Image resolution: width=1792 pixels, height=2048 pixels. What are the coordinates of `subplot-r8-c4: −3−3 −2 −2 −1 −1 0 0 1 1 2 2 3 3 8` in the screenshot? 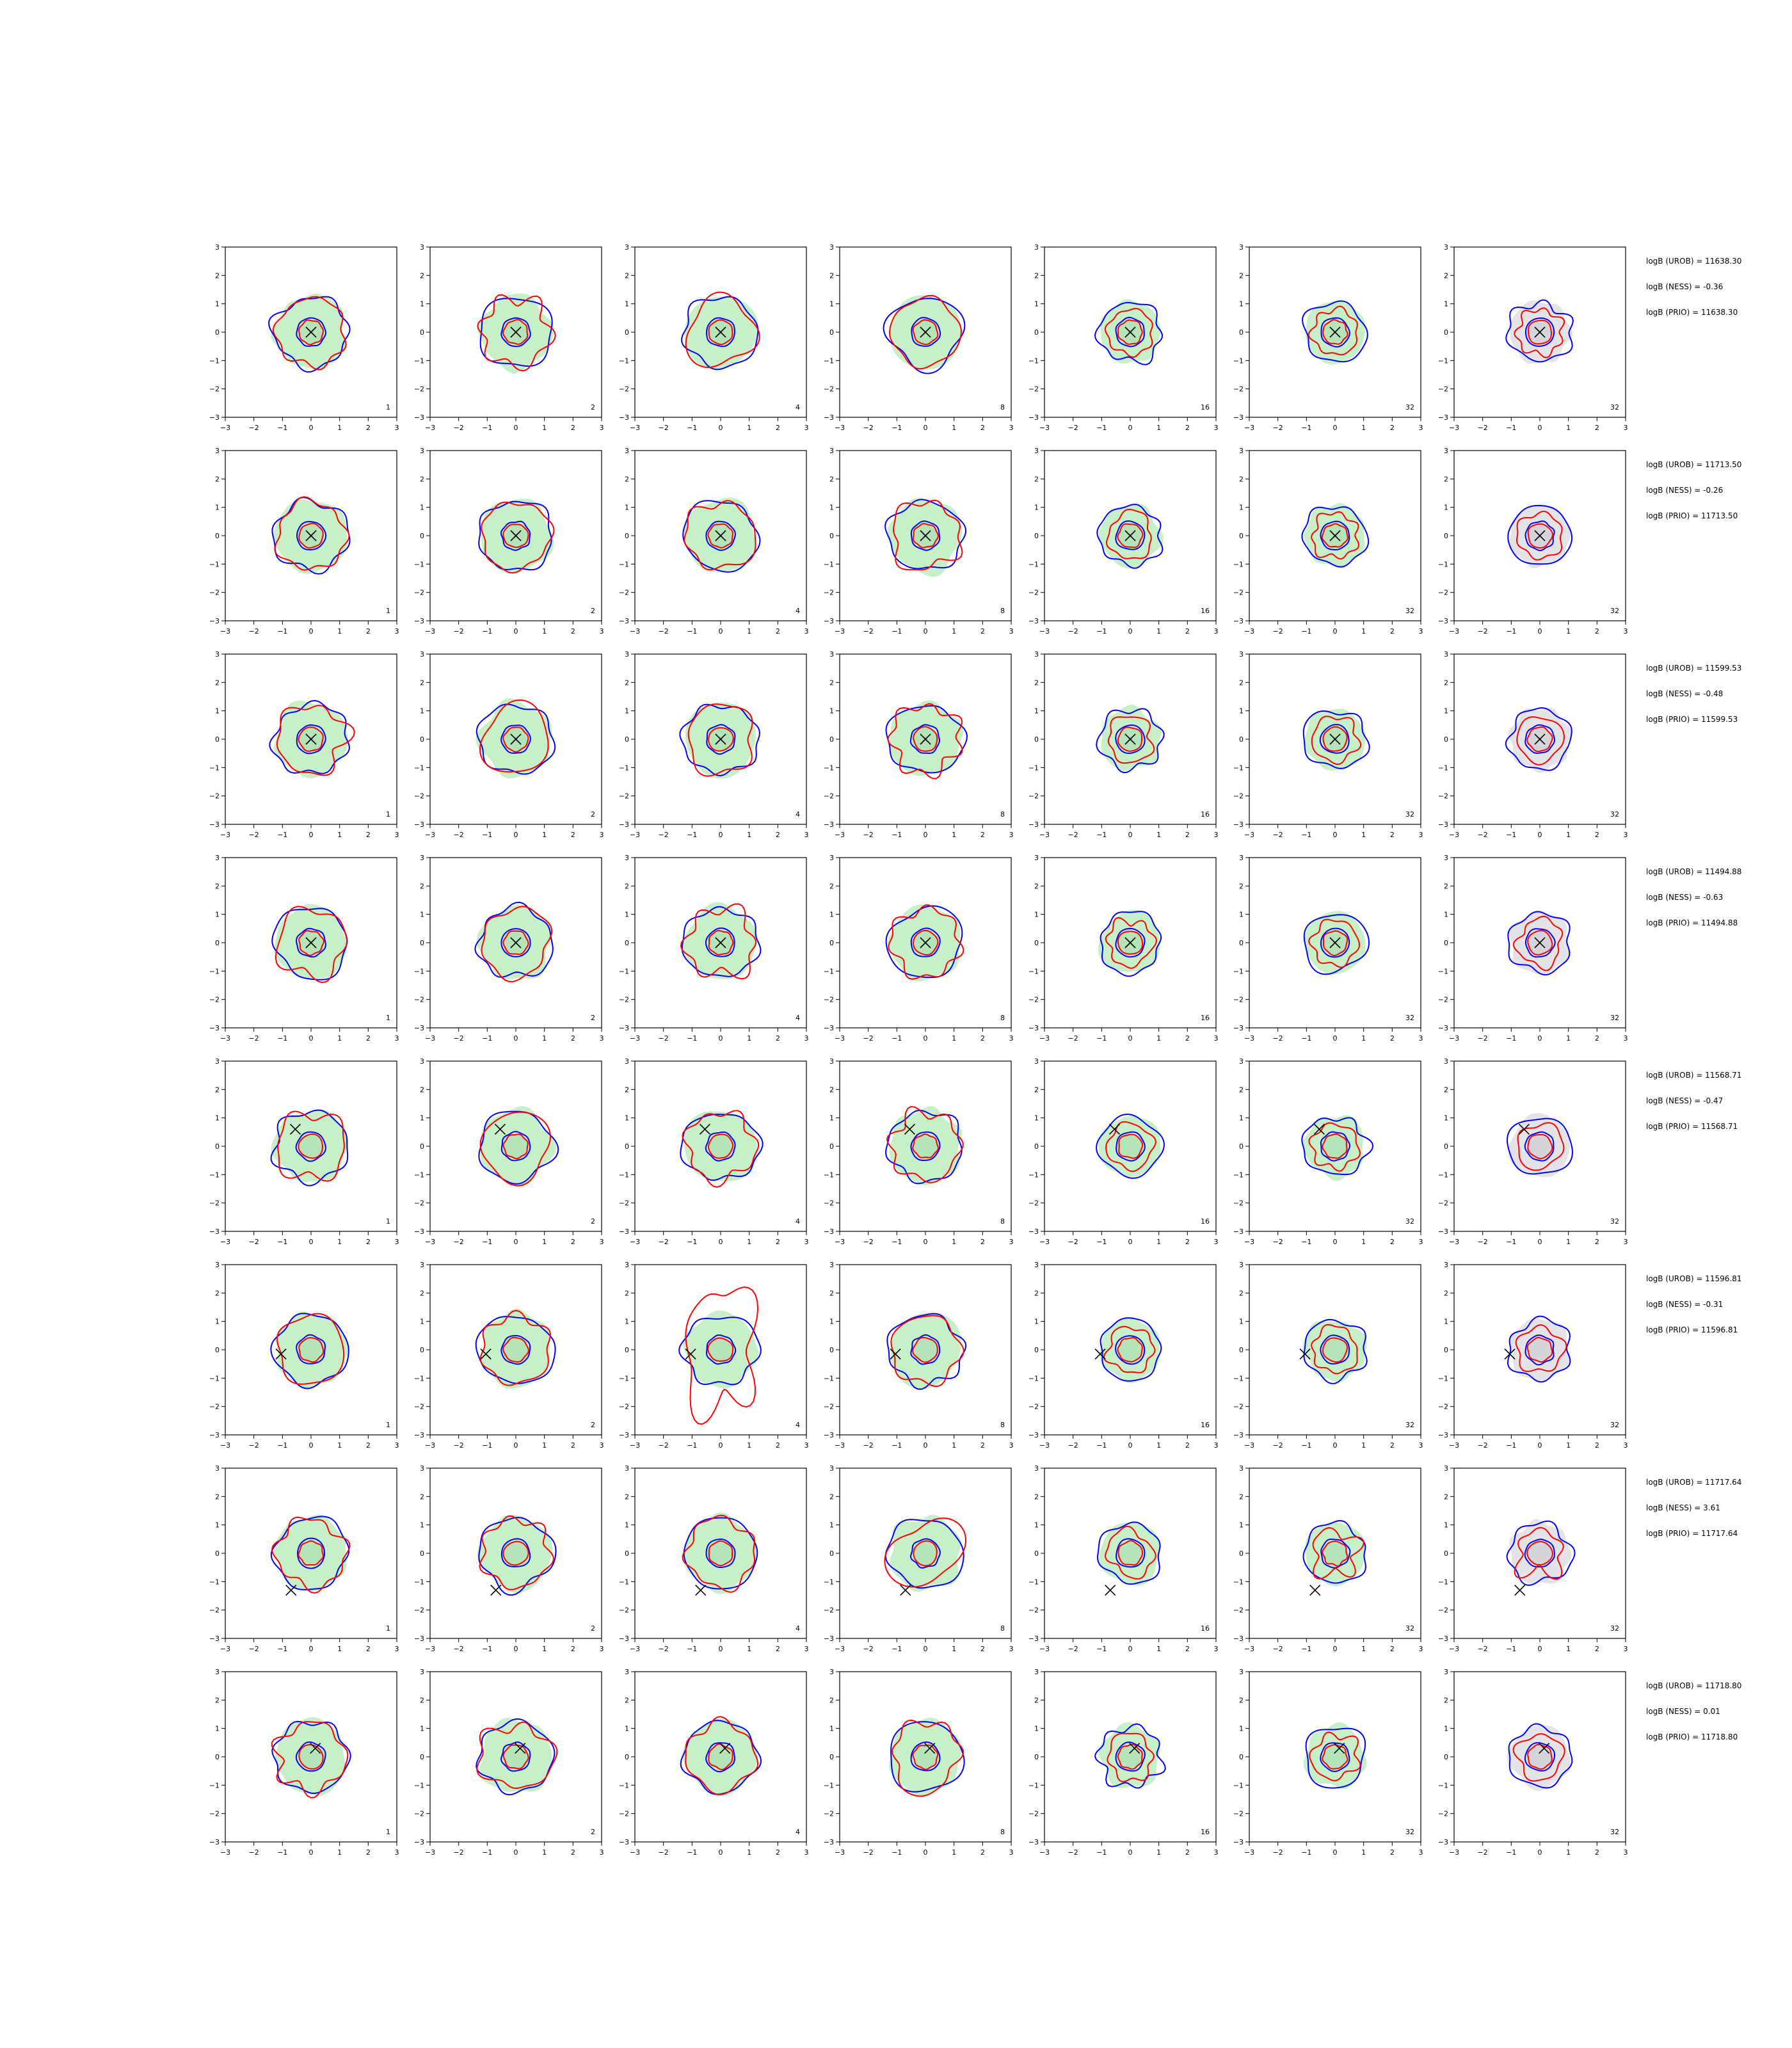 It's located at (919, 1762).